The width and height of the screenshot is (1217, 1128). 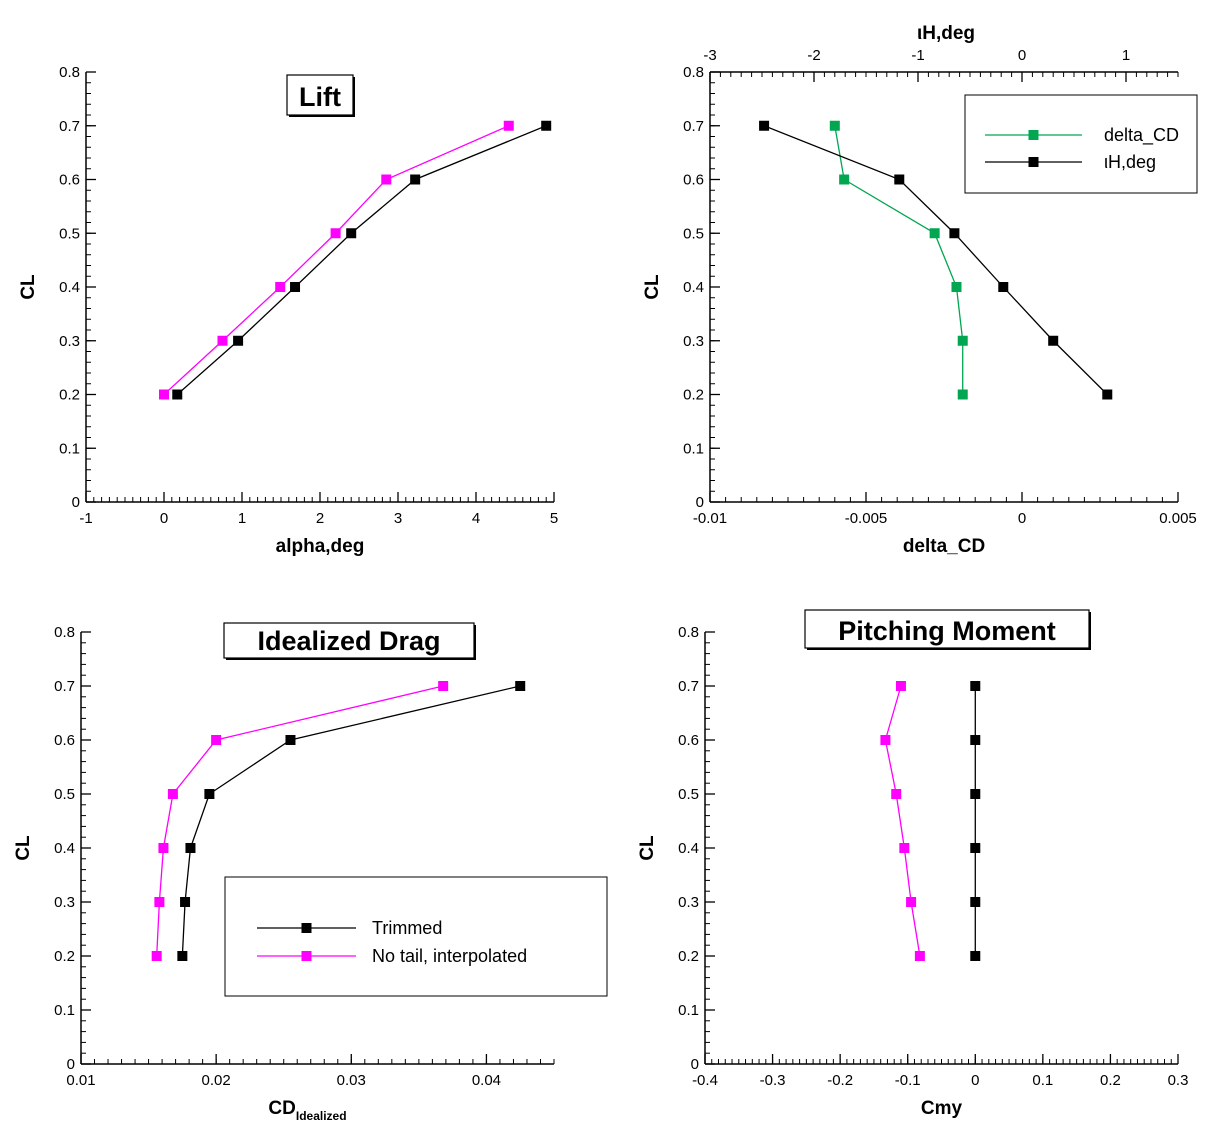 What do you see at coordinates (320, 97) in the screenshot?
I see `chart-title: Lift` at bounding box center [320, 97].